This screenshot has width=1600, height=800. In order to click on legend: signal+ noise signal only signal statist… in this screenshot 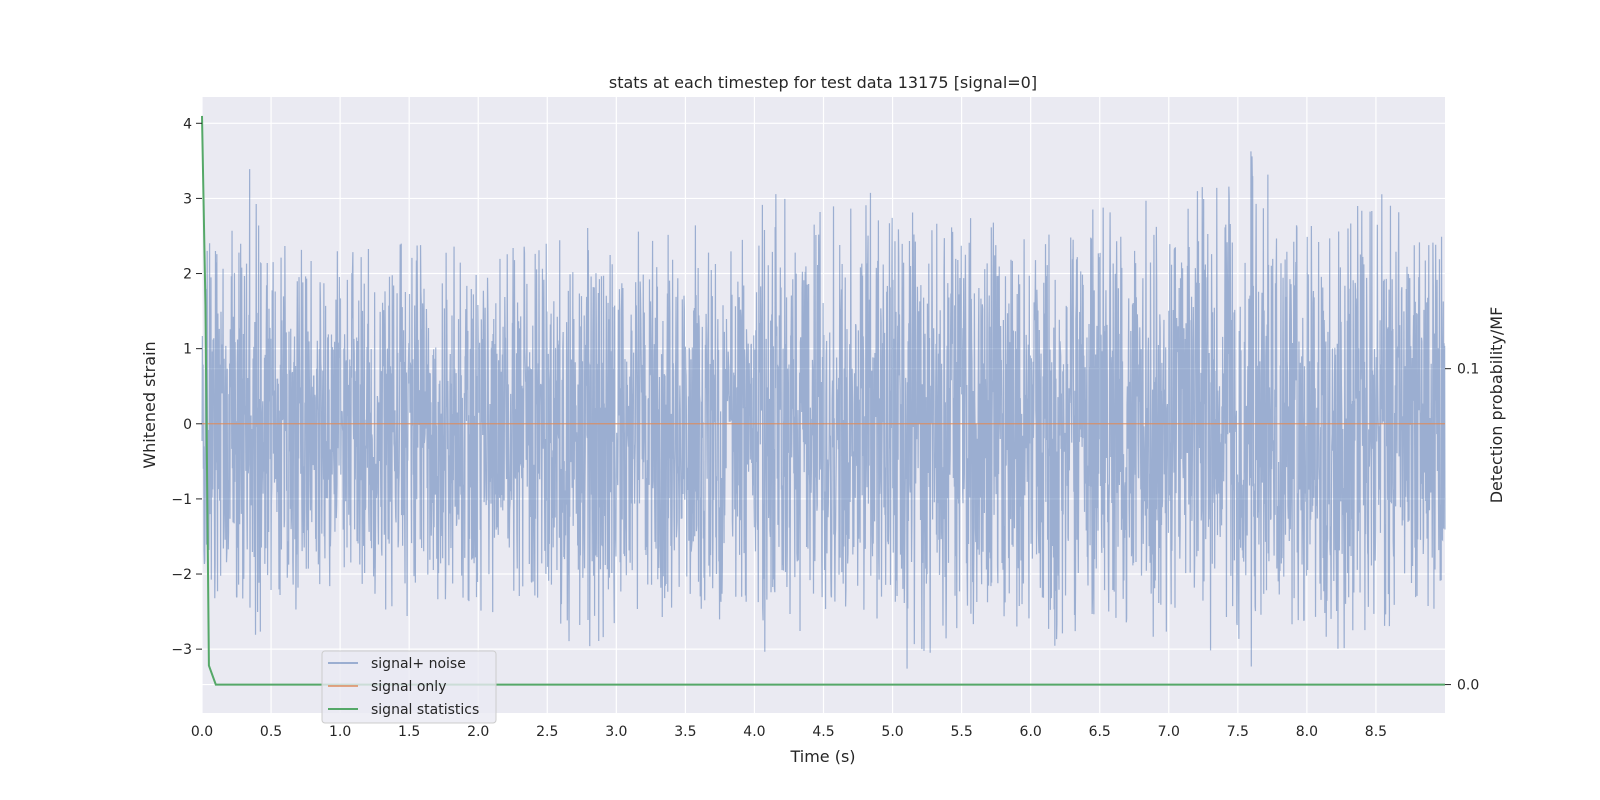, I will do `click(409, 687)`.